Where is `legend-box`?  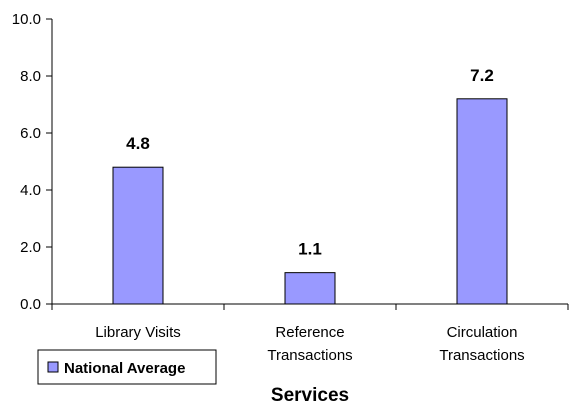
legend-box is located at coordinates (127, 367).